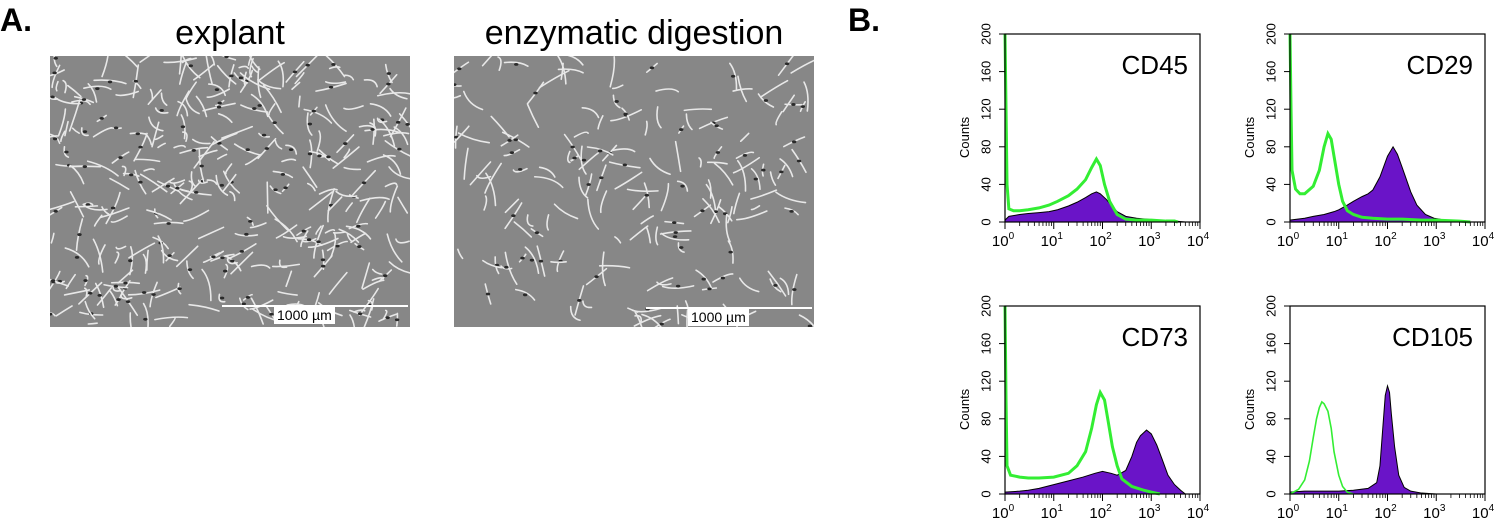  Describe the element at coordinates (985, 381) in the screenshot. I see `y-tick-label: 120` at that location.